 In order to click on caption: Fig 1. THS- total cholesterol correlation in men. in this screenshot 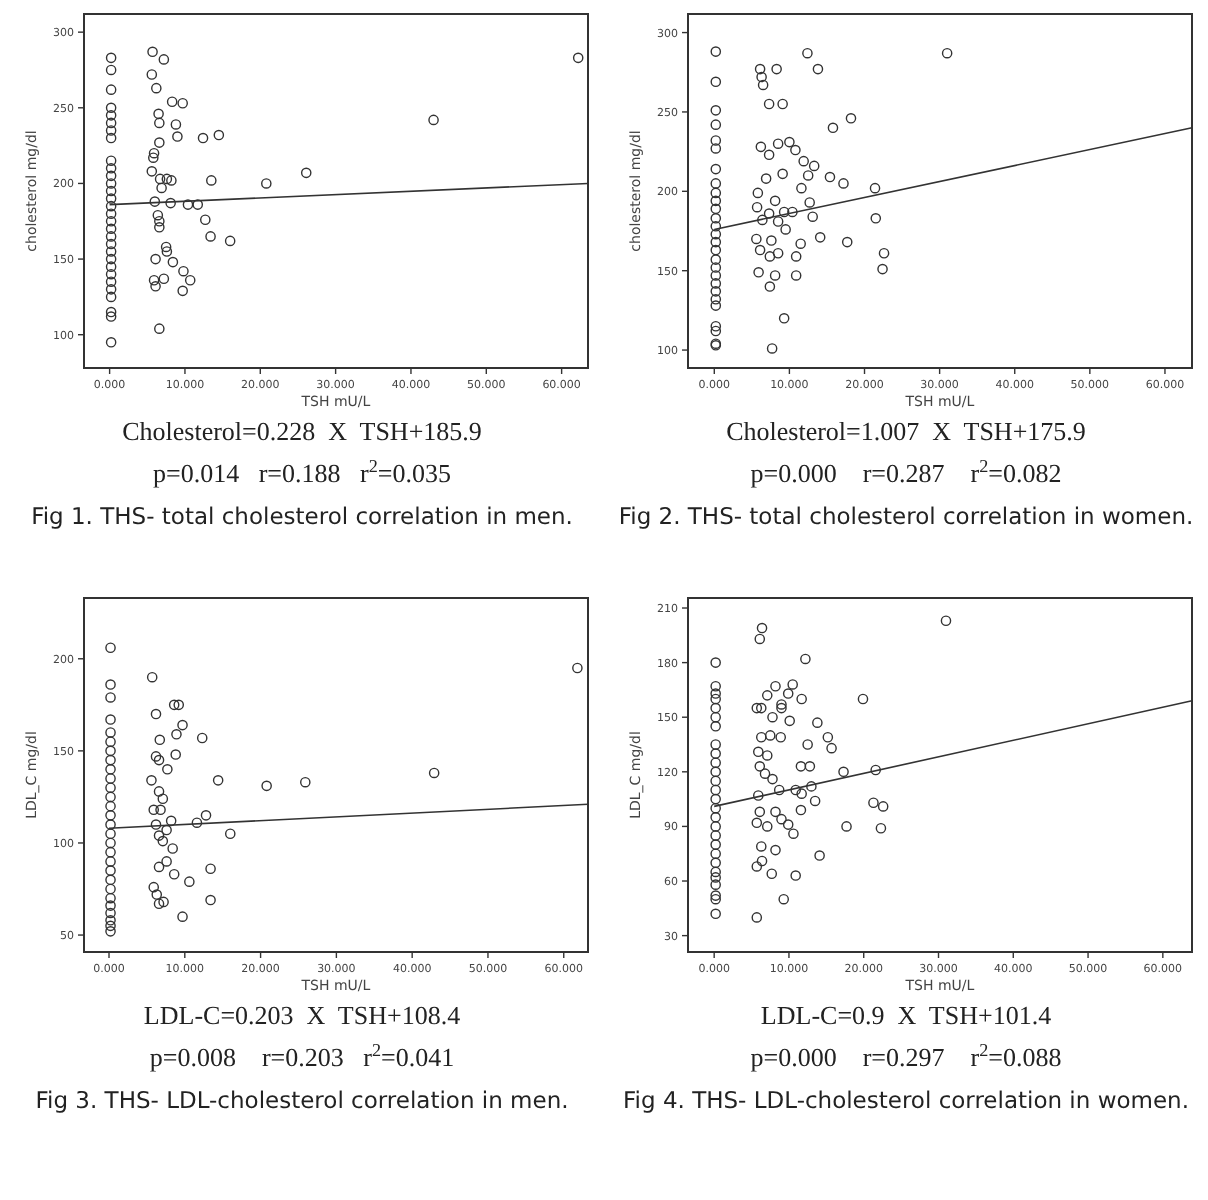, I will do `click(302, 516)`.